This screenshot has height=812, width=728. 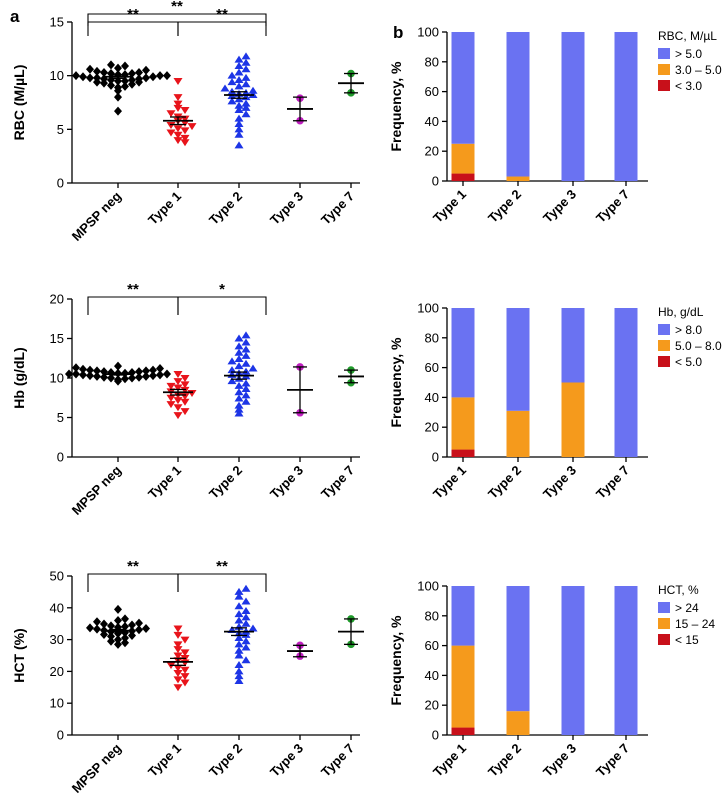 I want to click on x-tick-label: Type 3, so click(x=286, y=760).